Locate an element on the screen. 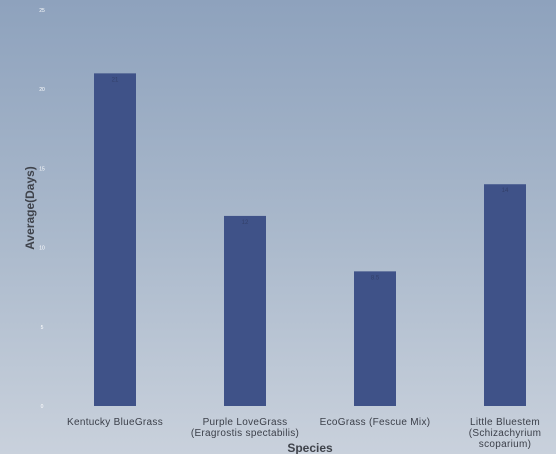  data-label: 14 is located at coordinates (505, 191).